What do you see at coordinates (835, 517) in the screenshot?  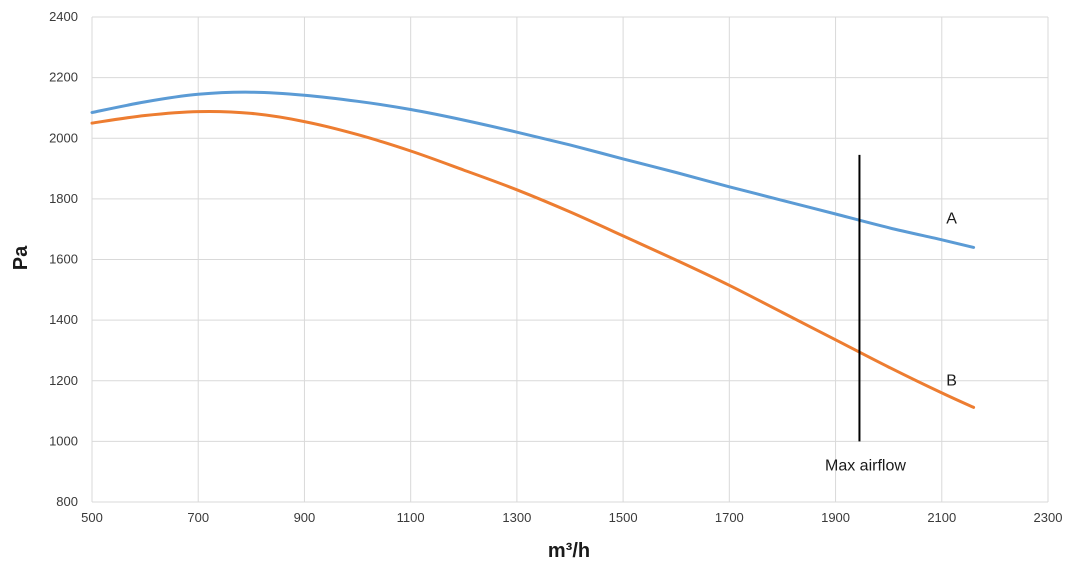 I see `x-tick-label: 1900` at bounding box center [835, 517].